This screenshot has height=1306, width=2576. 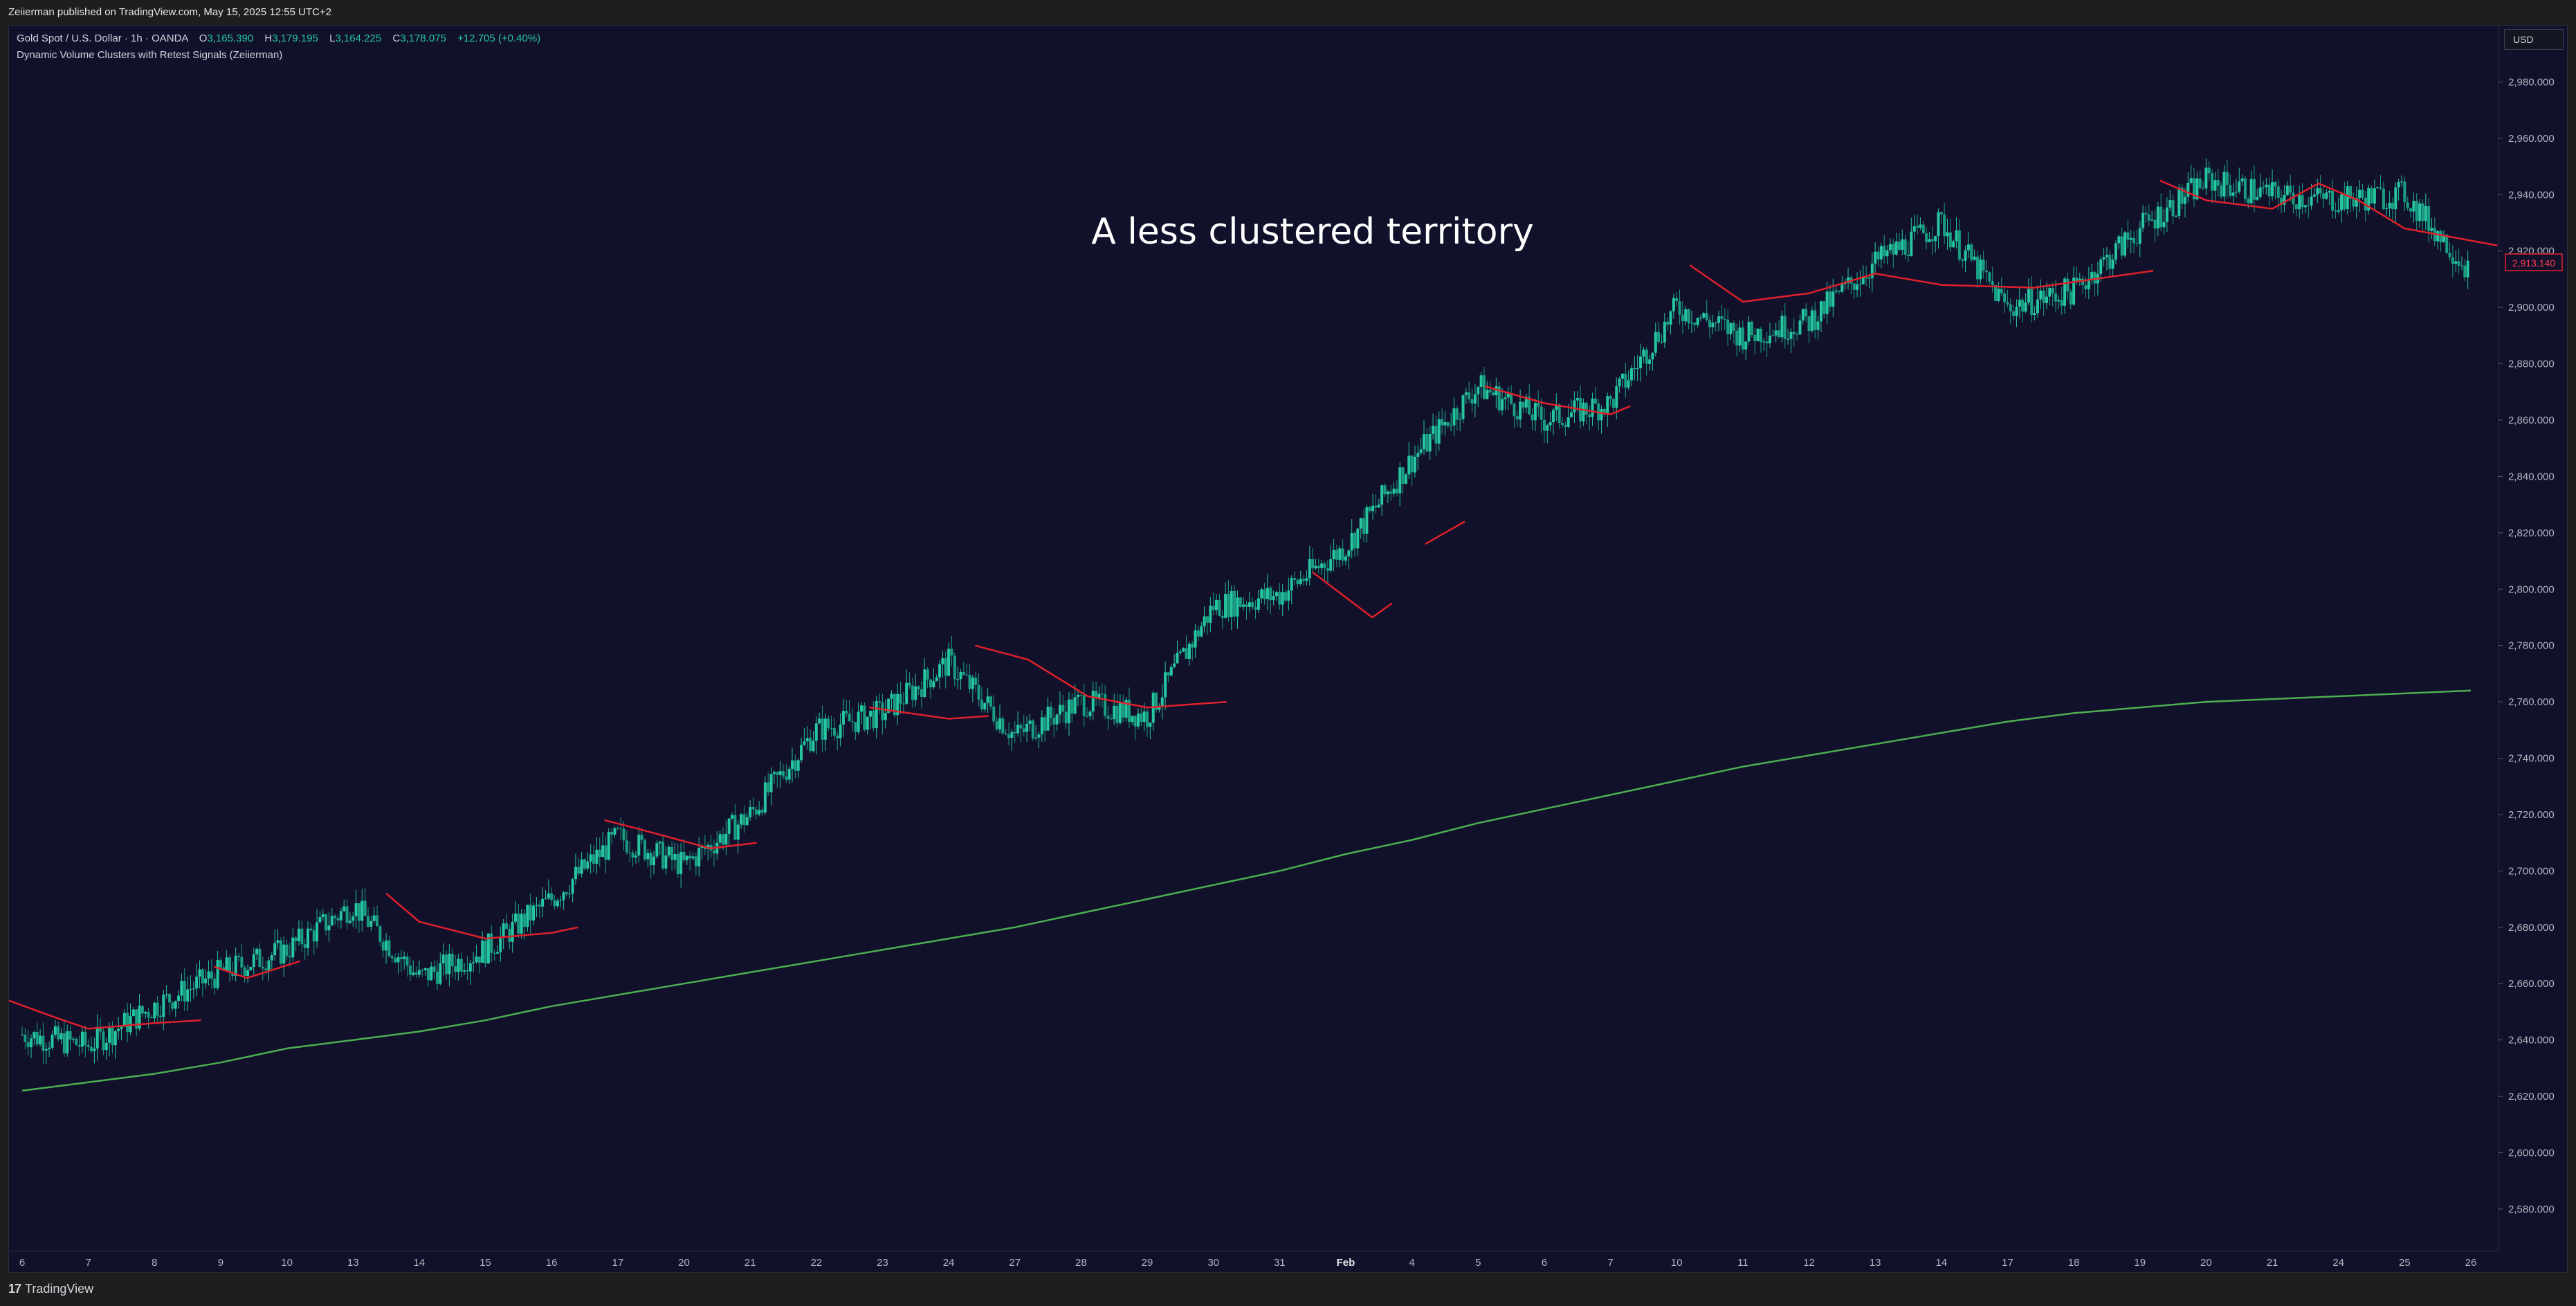 What do you see at coordinates (50, 1289) in the screenshot?
I see `tradingview-brand: 17 TradingView` at bounding box center [50, 1289].